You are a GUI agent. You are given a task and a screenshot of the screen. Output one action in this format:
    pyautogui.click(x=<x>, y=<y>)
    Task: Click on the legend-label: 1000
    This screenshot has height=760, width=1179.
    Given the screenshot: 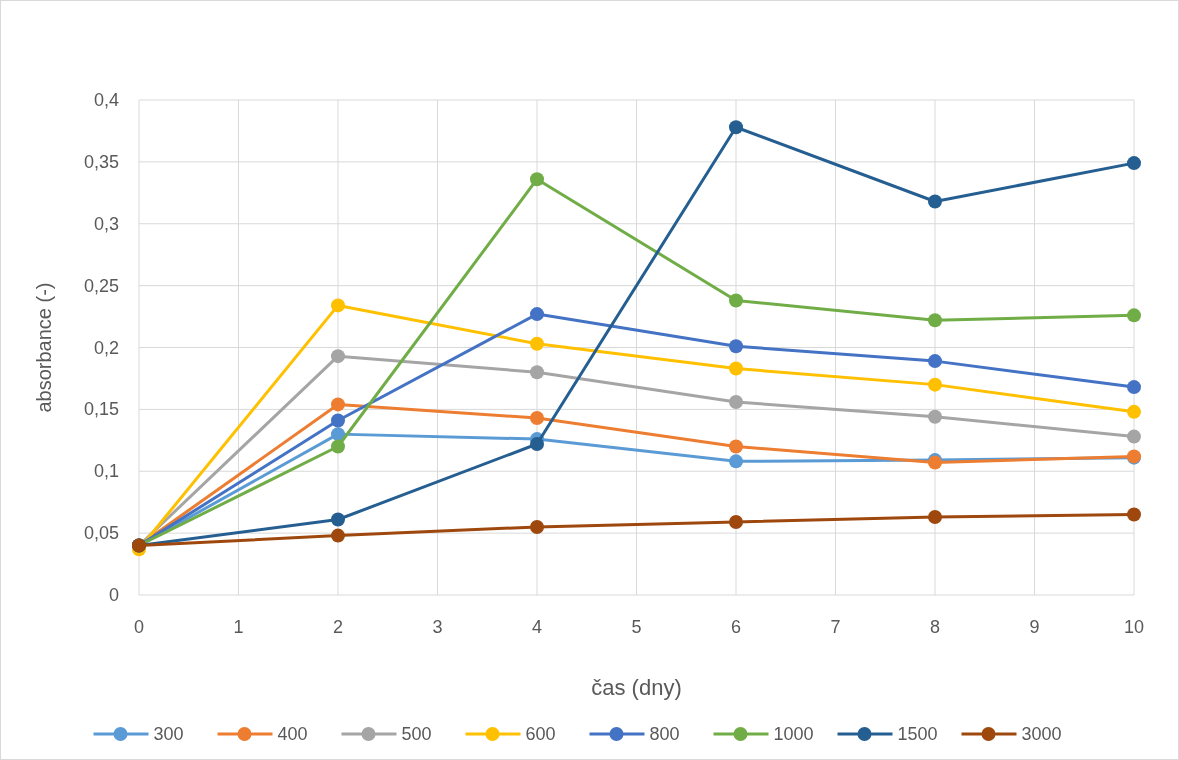 What is the action you would take?
    pyautogui.click(x=793, y=734)
    